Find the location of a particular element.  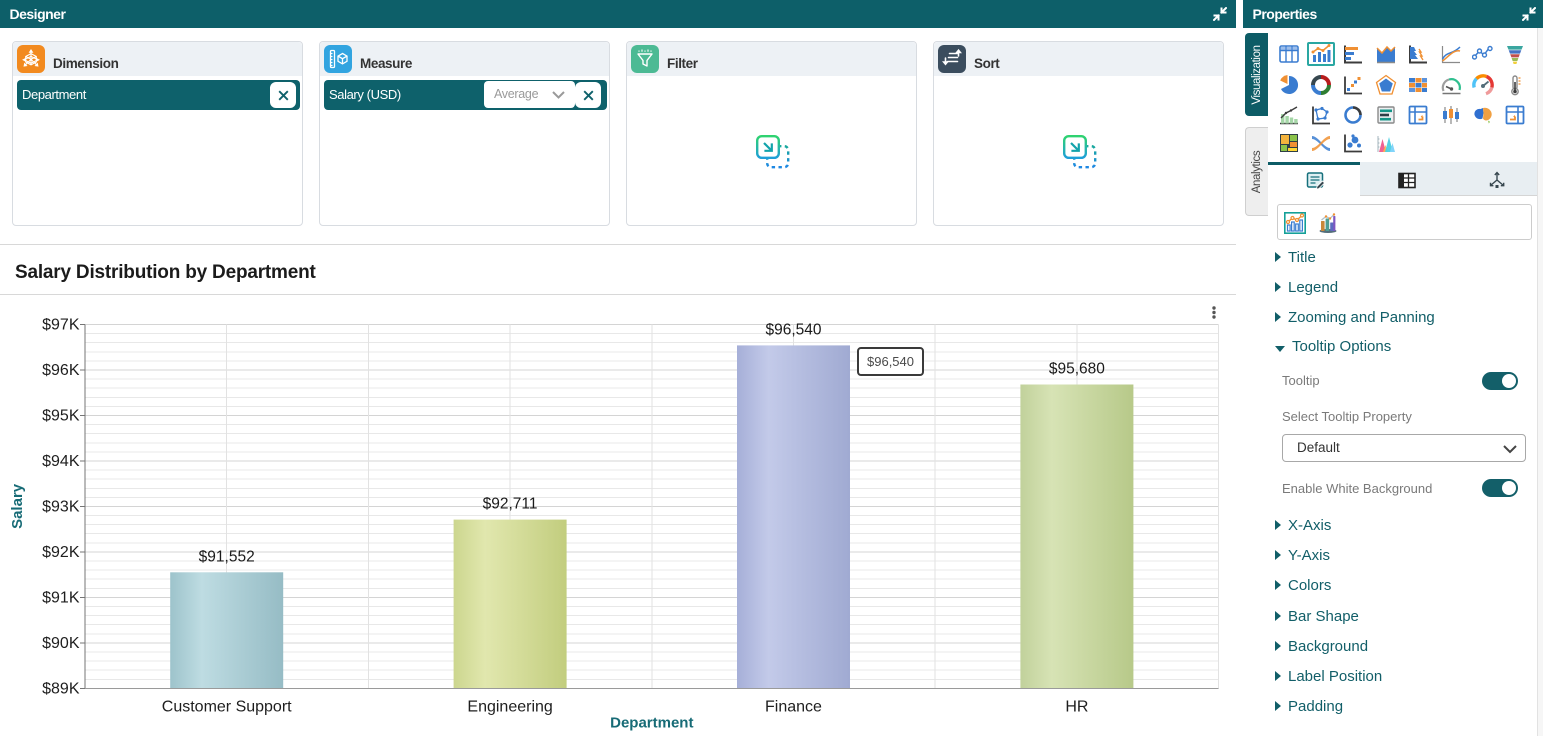

svg-text: Engineering is located at coordinates (509, 706).